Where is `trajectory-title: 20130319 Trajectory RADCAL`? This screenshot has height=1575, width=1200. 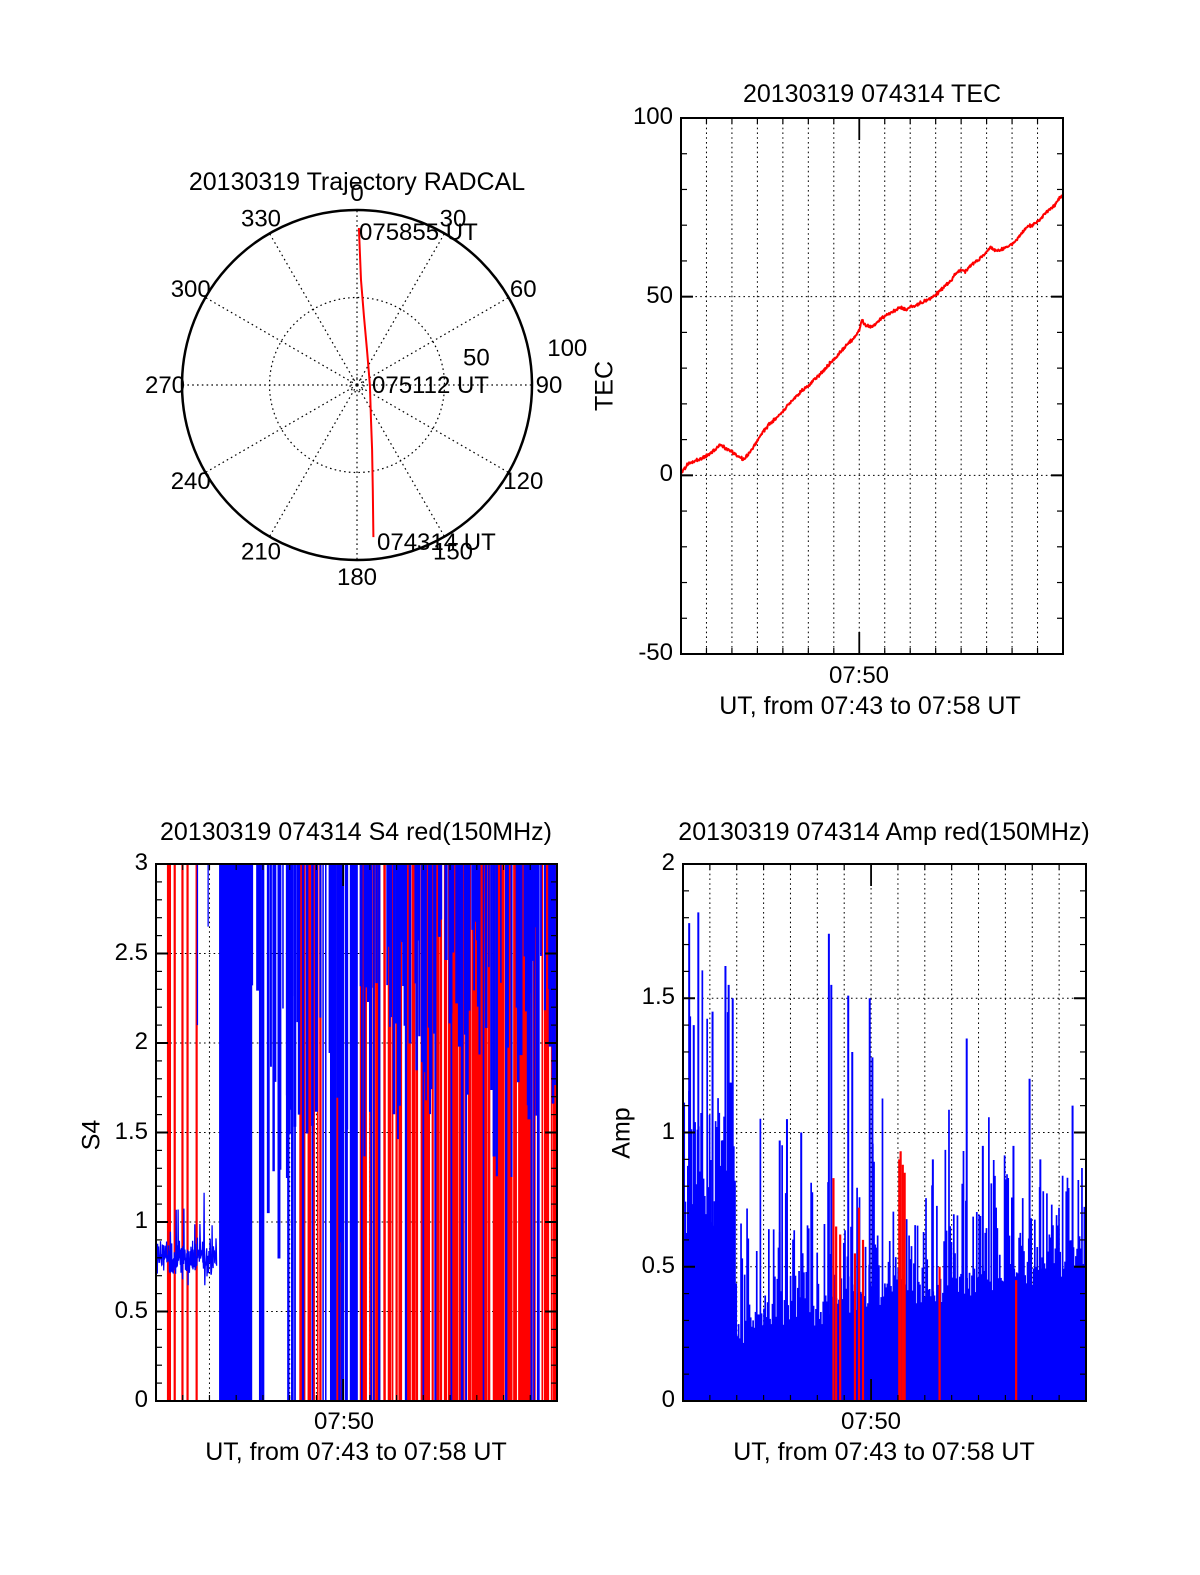
trajectory-title: 20130319 Trajectory RADCAL is located at coordinates (357, 182).